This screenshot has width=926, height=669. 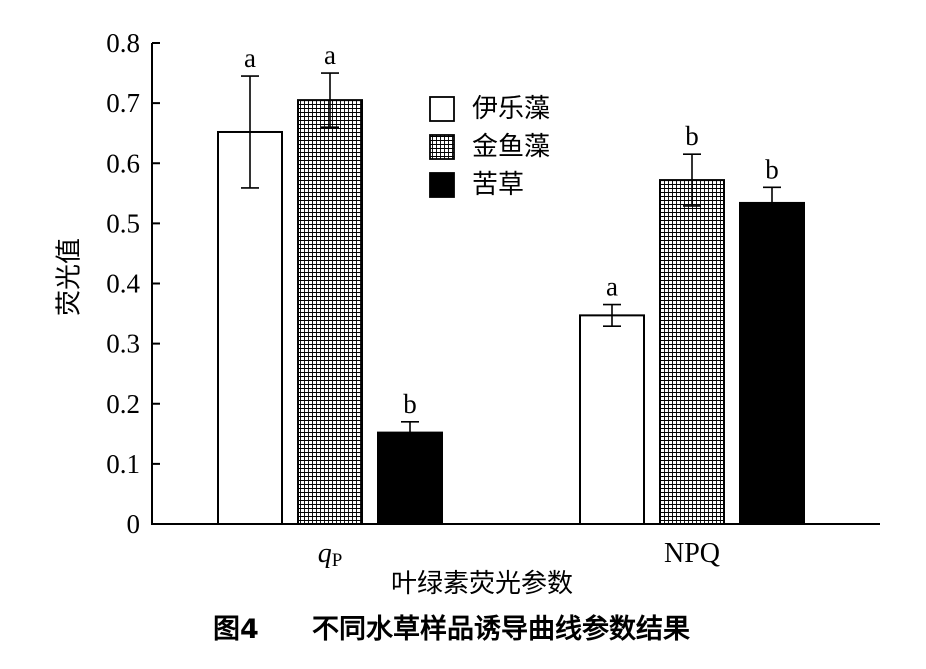 What do you see at coordinates (123, 344) in the screenshot?
I see `y-tick-label: 0.3` at bounding box center [123, 344].